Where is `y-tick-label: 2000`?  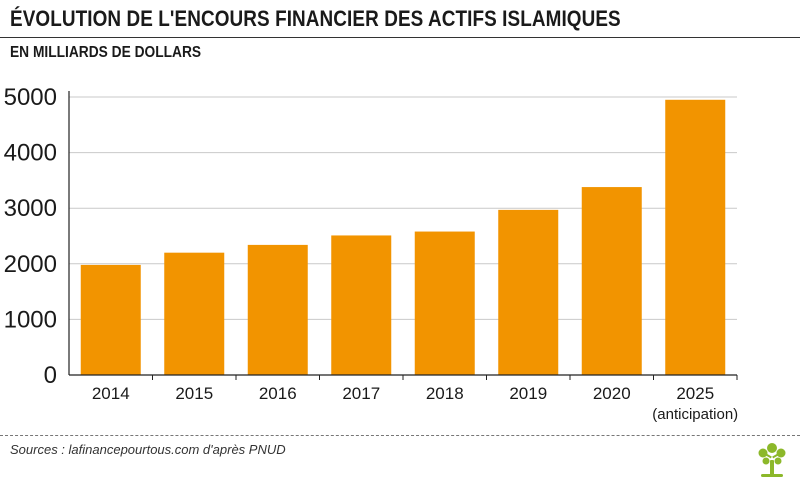 y-tick-label: 2000 is located at coordinates (30, 264).